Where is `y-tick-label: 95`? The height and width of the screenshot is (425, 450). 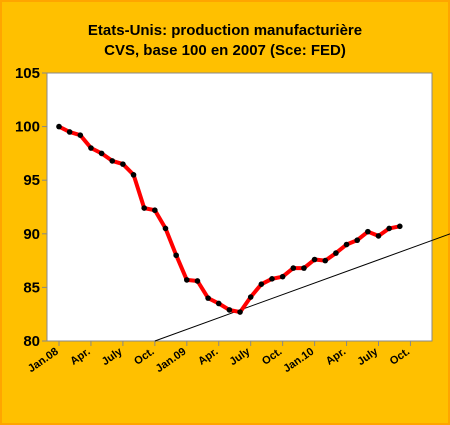 y-tick-label: 95 is located at coordinates (31, 180).